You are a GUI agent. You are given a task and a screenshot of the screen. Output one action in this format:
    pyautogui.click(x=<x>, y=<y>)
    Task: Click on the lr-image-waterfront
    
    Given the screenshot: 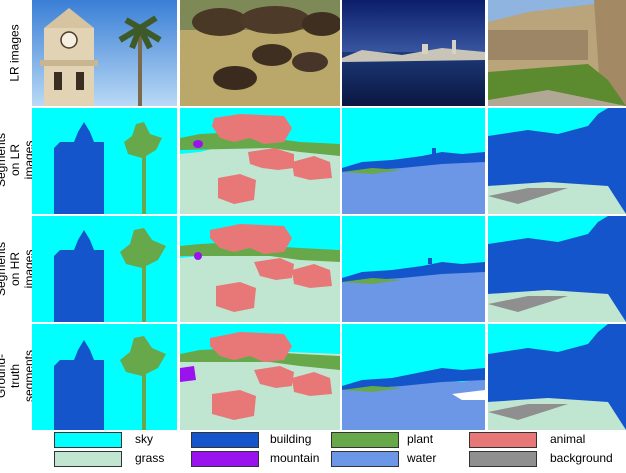 What is the action you would take?
    pyautogui.click(x=413, y=53)
    